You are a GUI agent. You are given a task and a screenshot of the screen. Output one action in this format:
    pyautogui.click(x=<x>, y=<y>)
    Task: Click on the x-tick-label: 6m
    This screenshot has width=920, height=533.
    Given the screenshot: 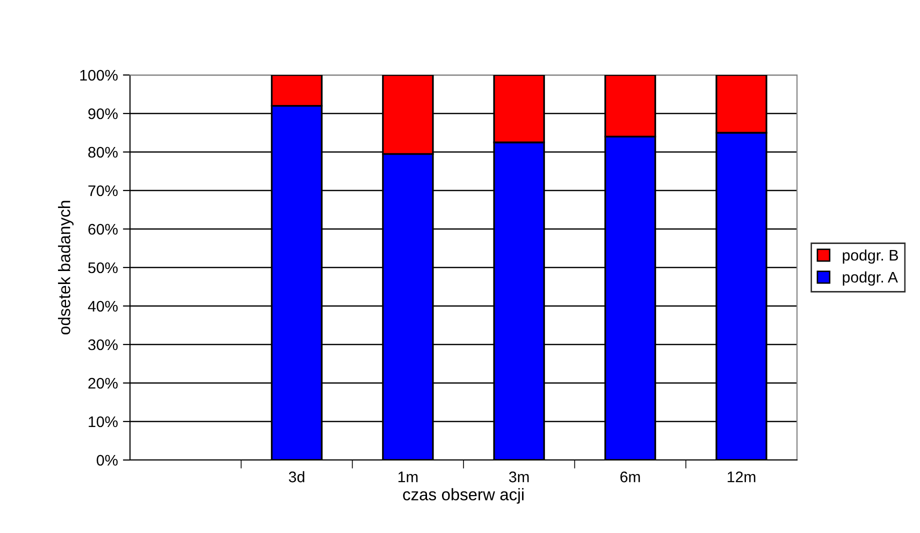 What is the action you would take?
    pyautogui.click(x=630, y=477)
    